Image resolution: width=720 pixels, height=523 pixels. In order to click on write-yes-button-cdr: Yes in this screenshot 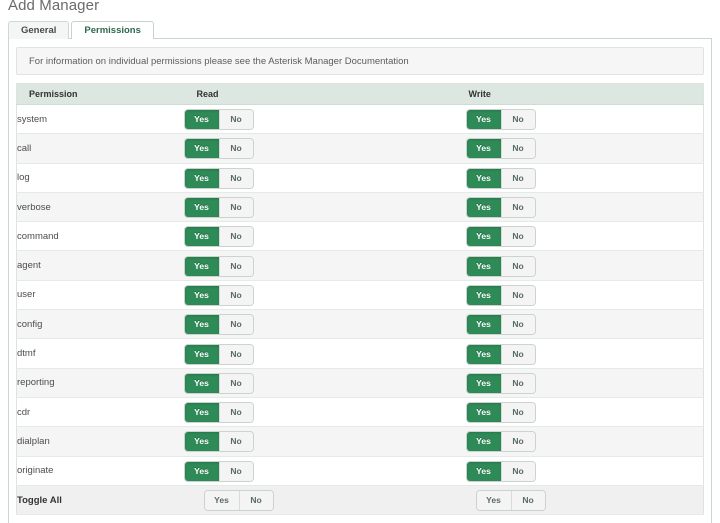, I will do `click(483, 413)`.